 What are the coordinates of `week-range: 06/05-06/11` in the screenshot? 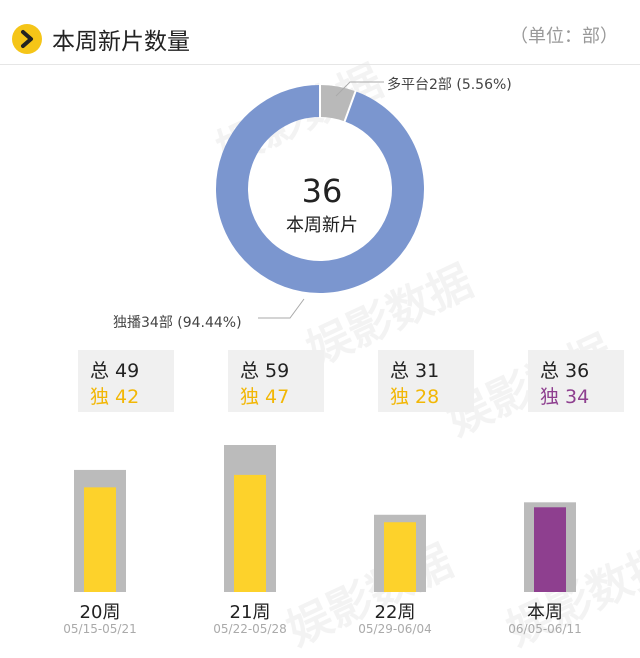 It's located at (545, 629).